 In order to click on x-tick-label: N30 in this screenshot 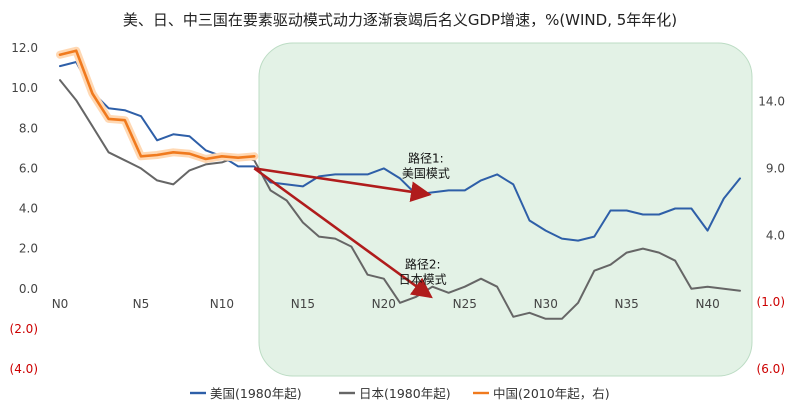, I will do `click(546, 304)`.